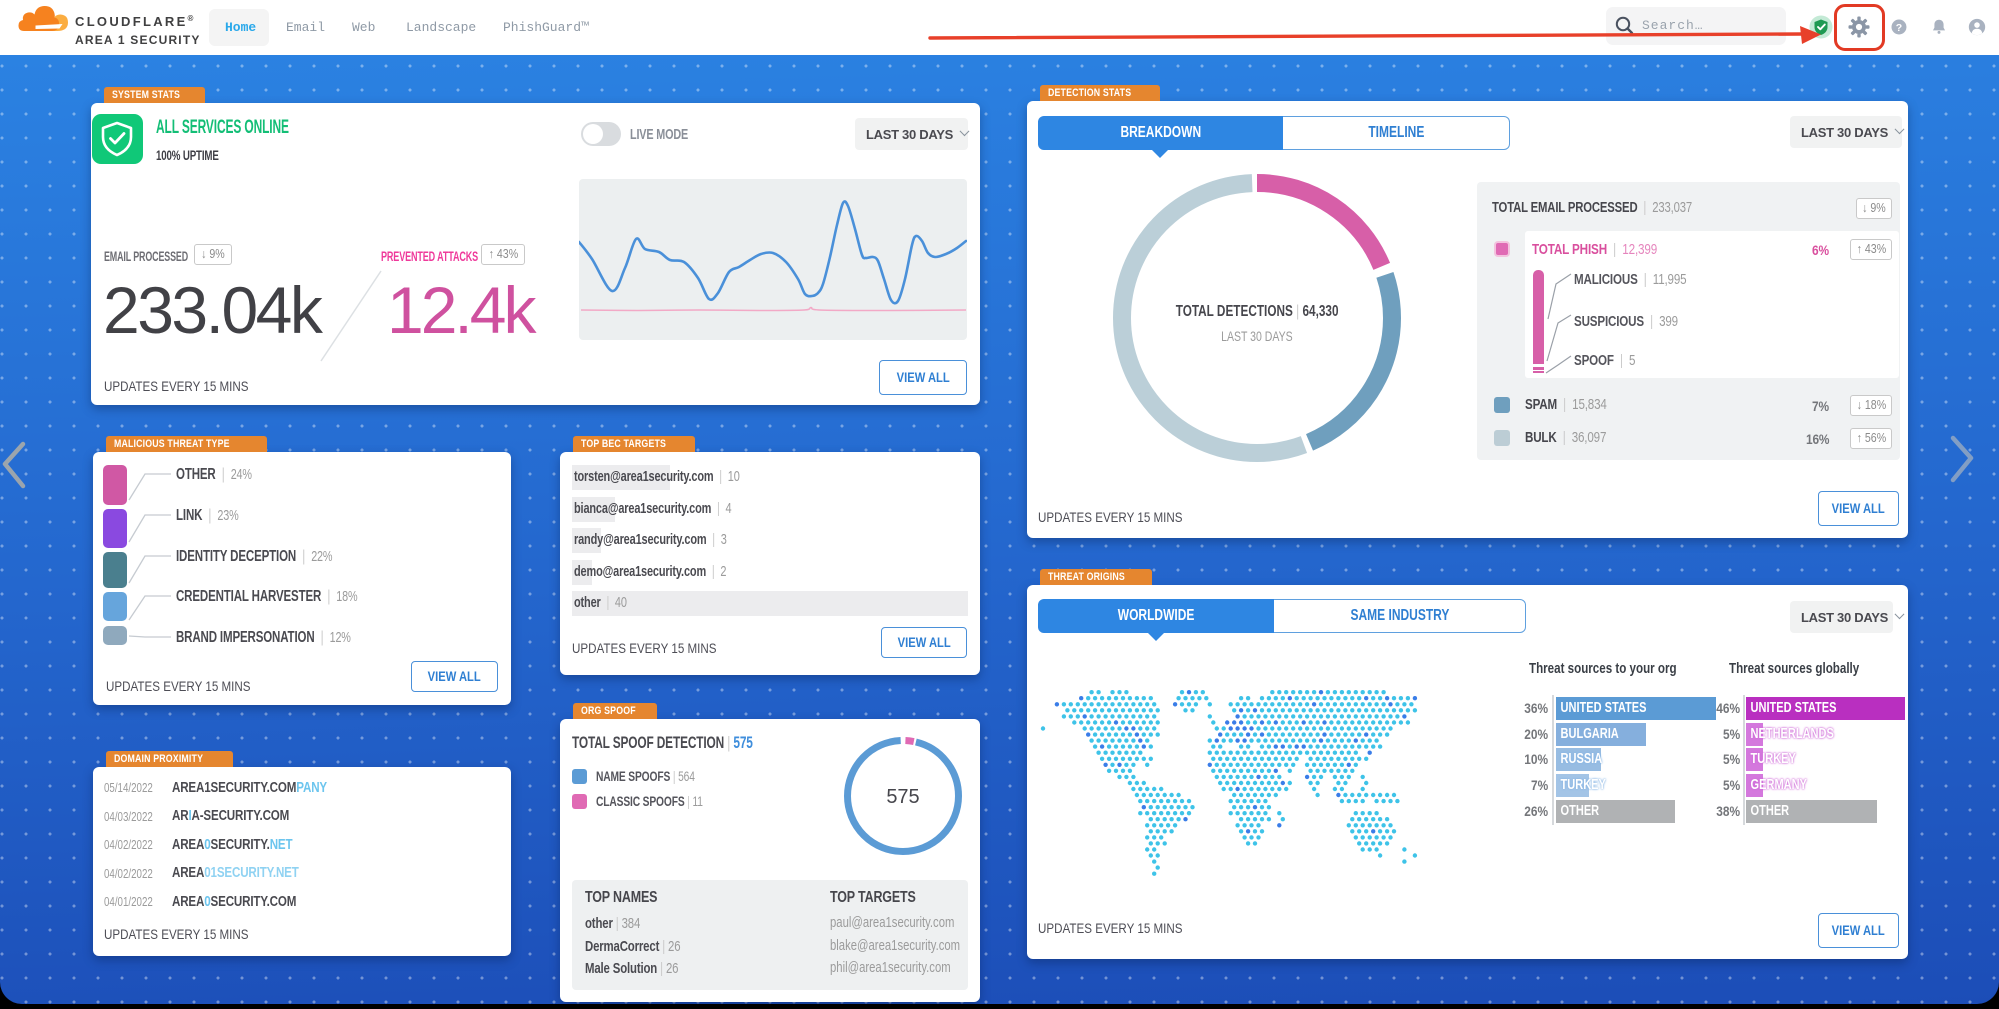 The height and width of the screenshot is (1009, 1999). I want to click on svg-text: 575, so click(902, 797).